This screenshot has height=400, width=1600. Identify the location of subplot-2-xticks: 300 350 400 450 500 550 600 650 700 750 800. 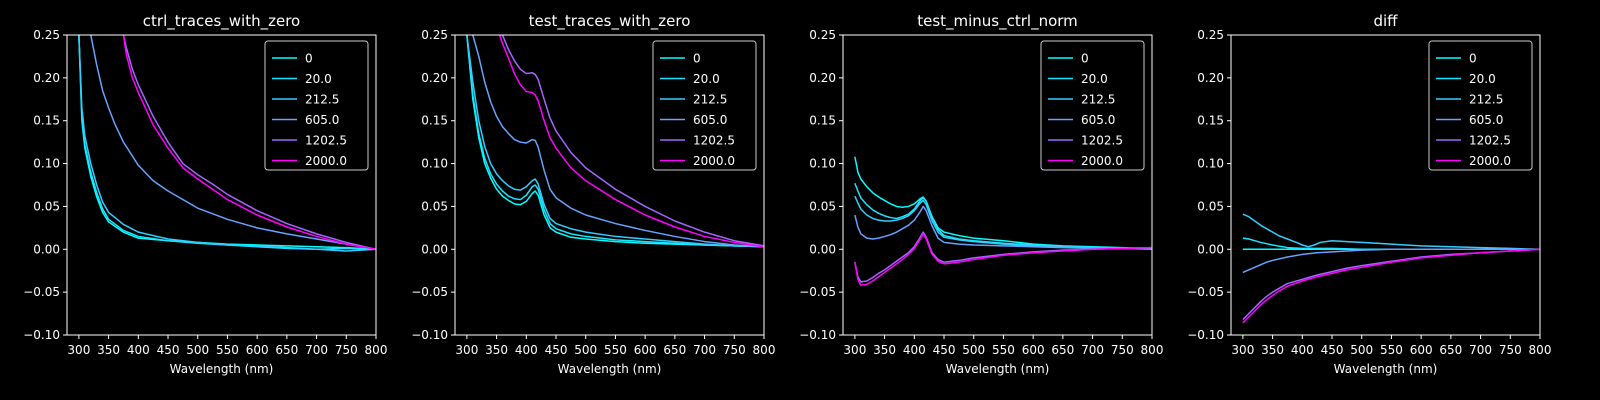
(615, 346).